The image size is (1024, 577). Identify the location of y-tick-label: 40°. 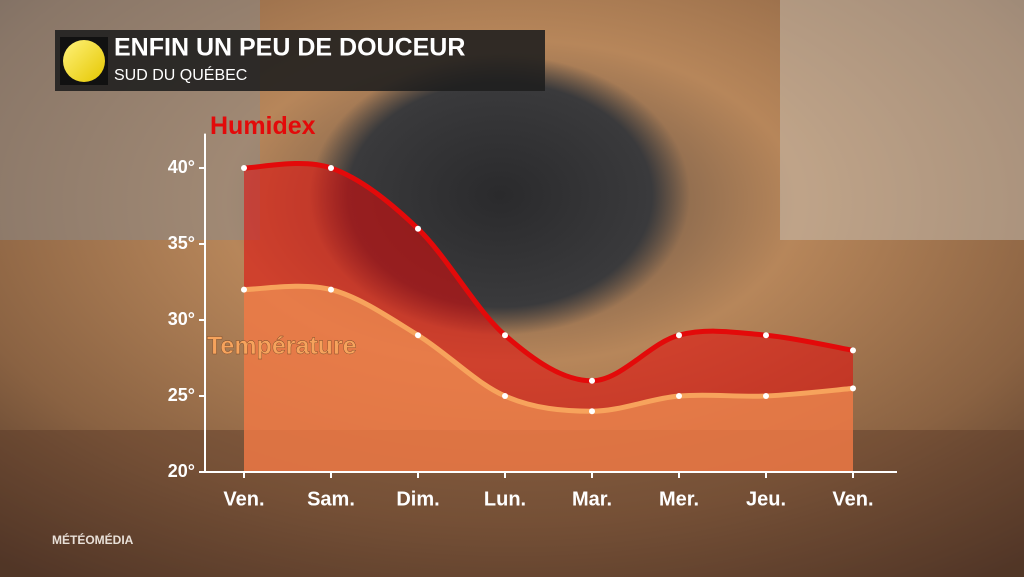
(181, 167).